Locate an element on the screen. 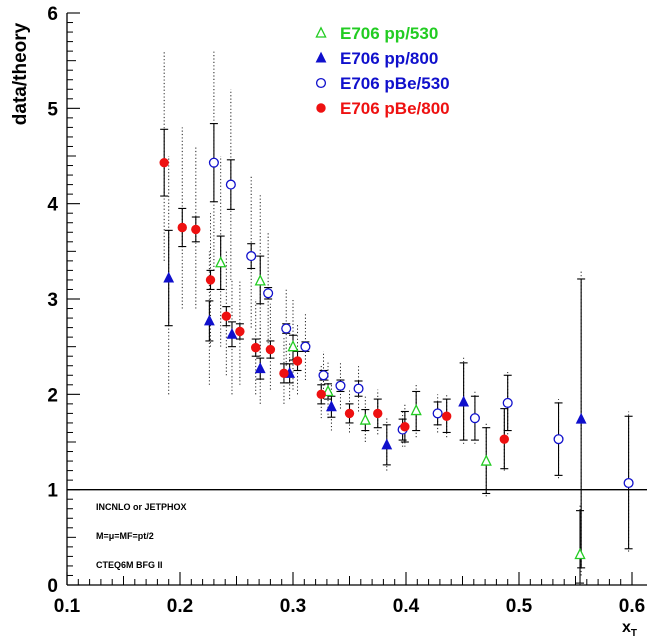 The image size is (647, 640). x-tick-label: 0.1 is located at coordinates (67, 606).